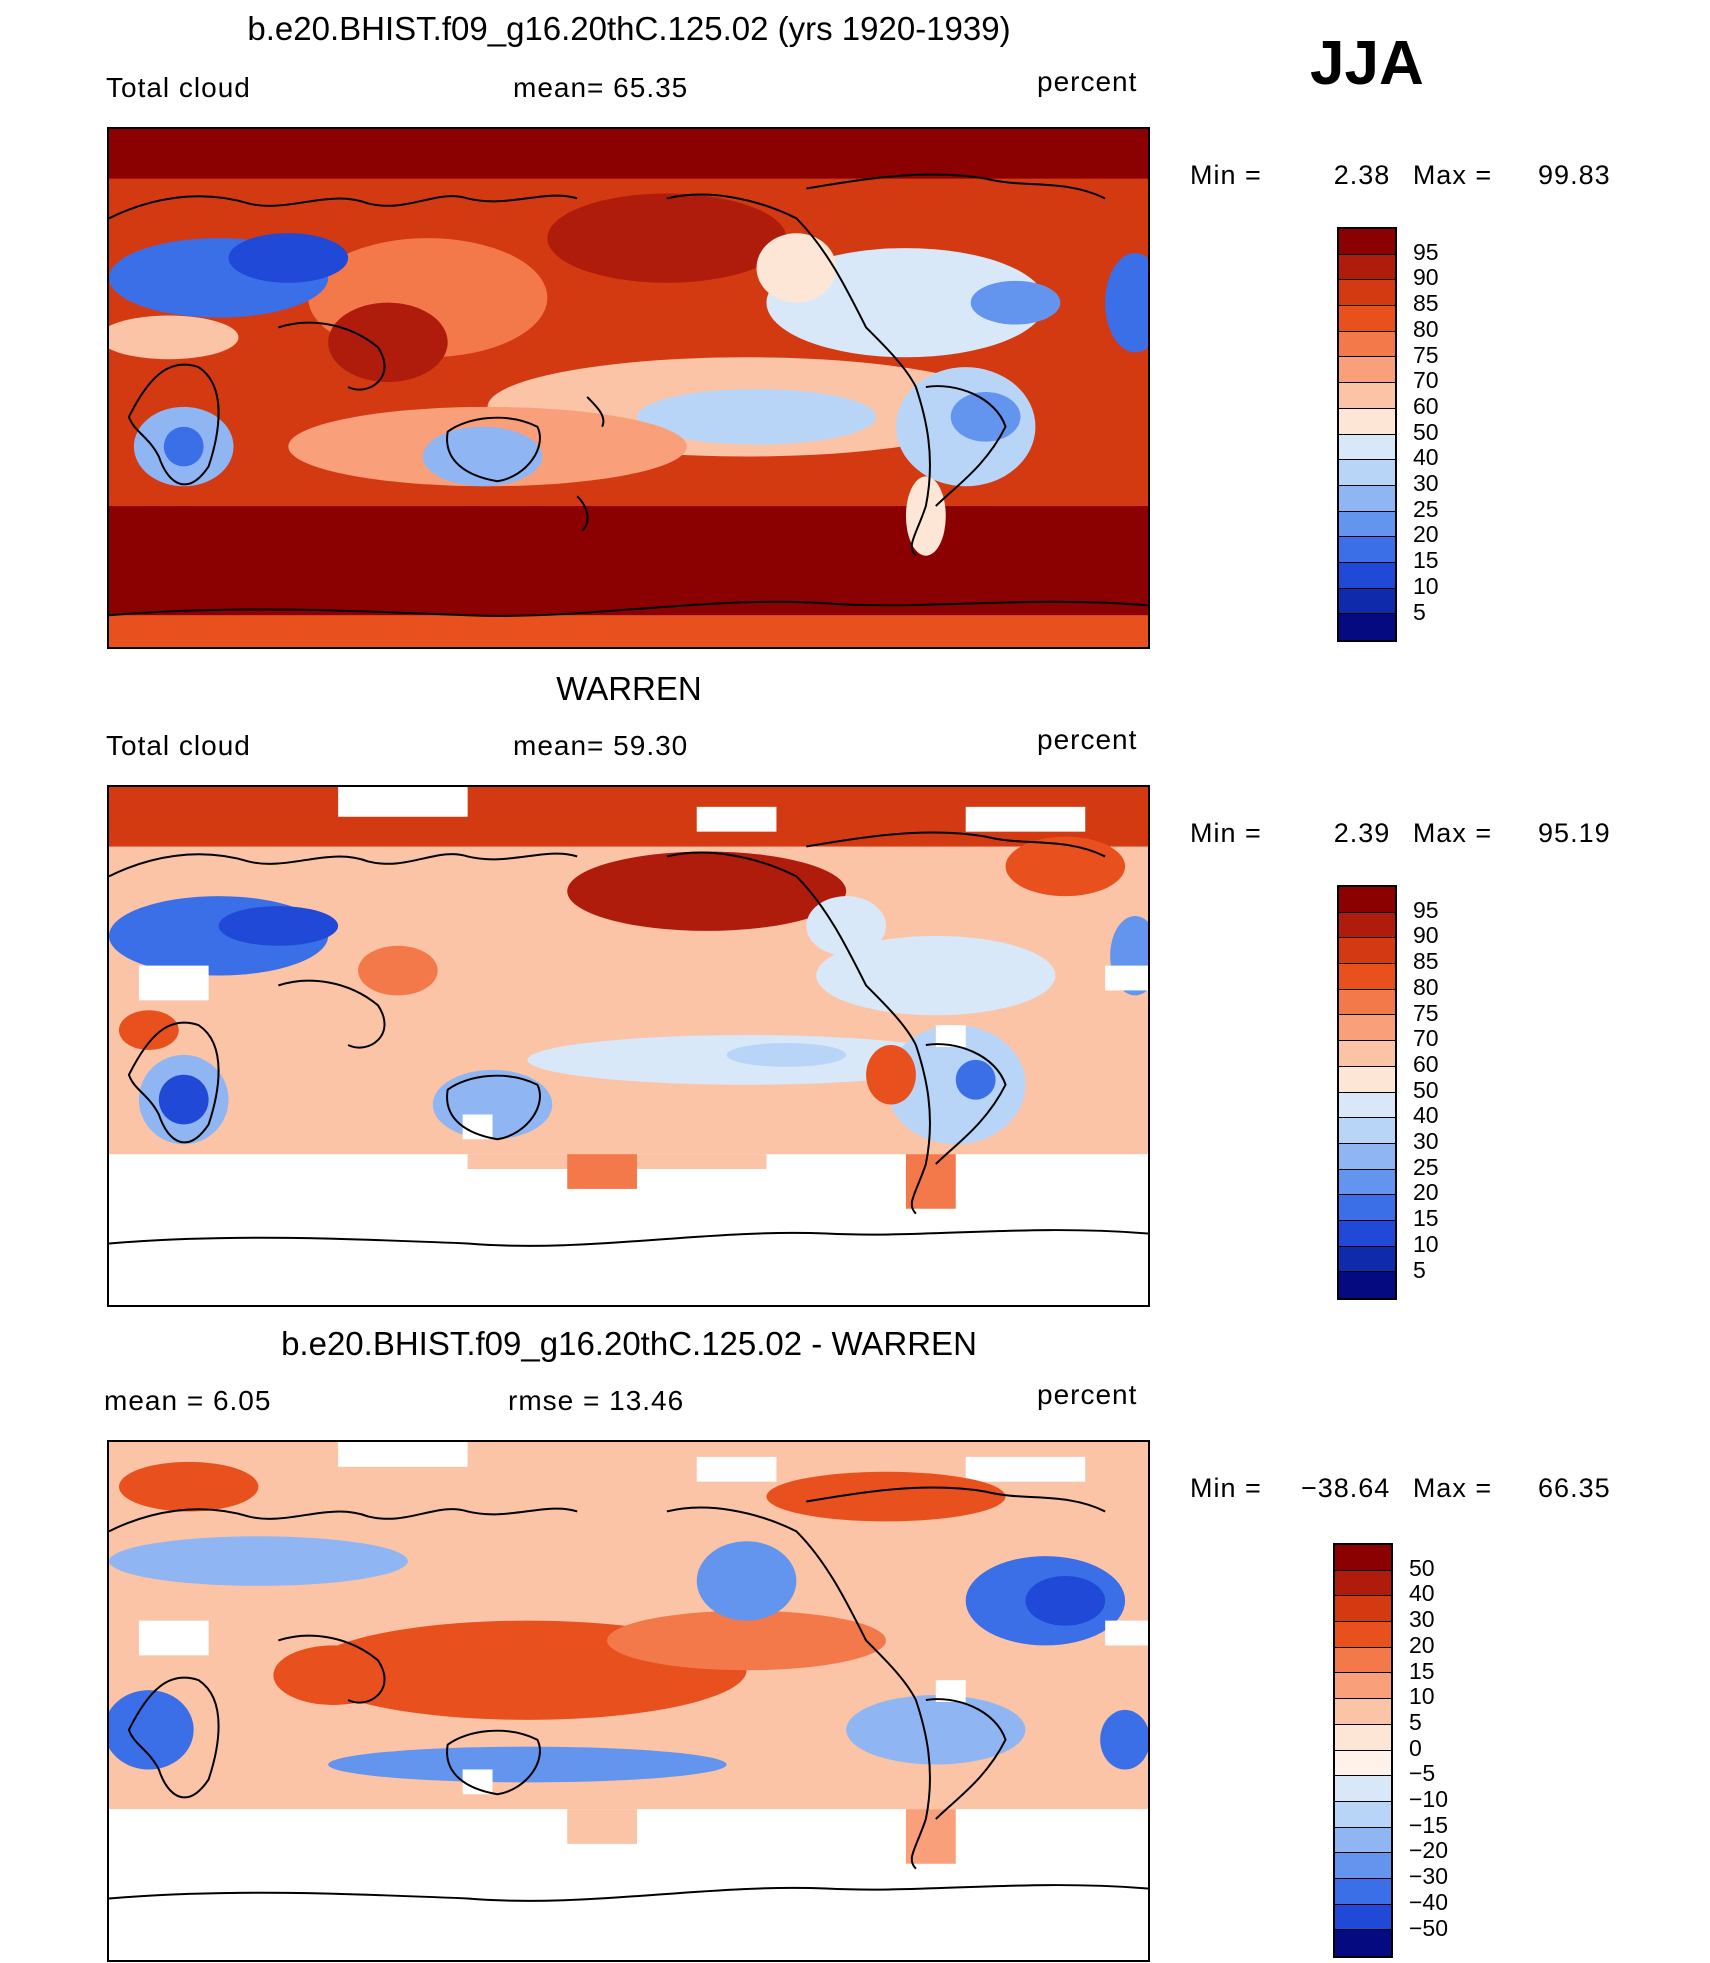 The height and width of the screenshot is (1963, 1710). I want to click on max-value: 66.35, so click(1574, 1488).